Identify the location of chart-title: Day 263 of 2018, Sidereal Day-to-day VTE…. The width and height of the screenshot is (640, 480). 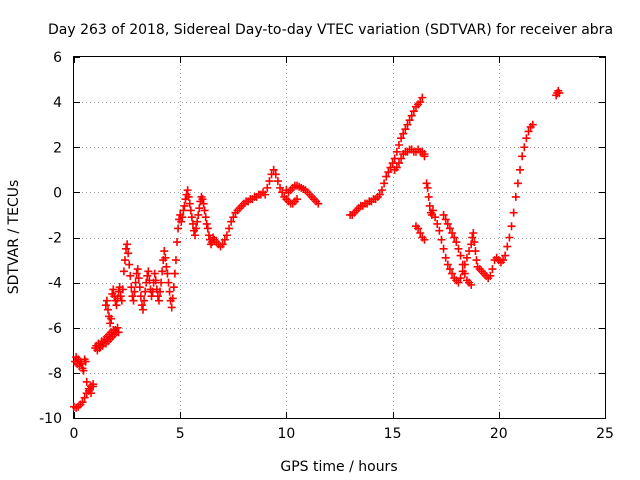
(330, 30).